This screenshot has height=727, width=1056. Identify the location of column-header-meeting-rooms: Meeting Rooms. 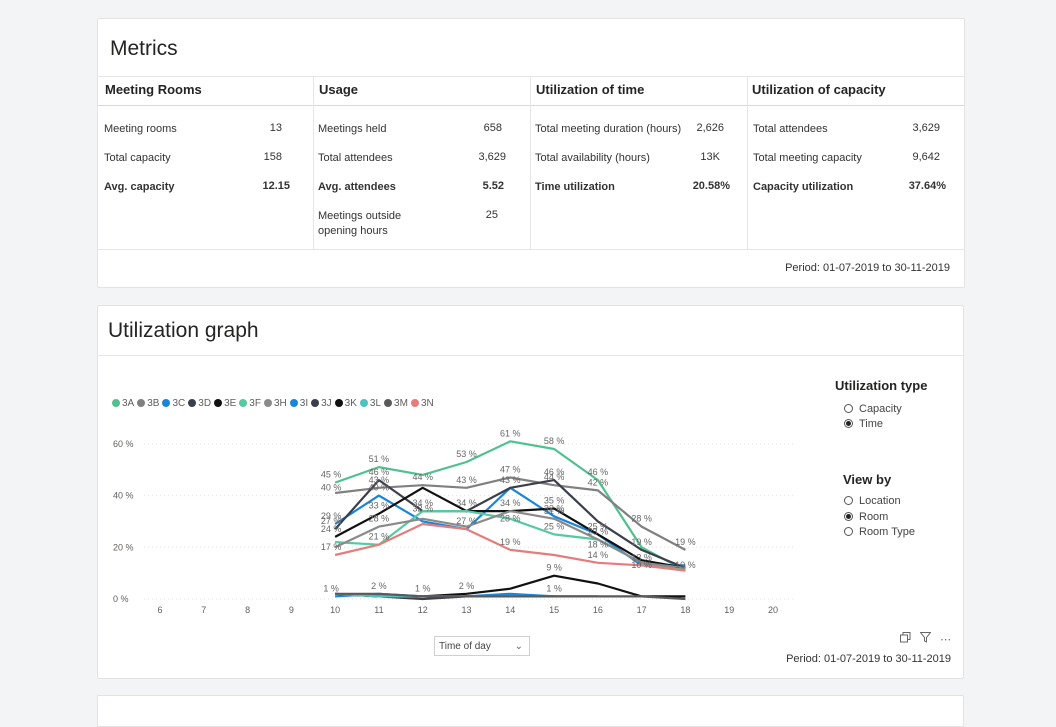
(153, 89).